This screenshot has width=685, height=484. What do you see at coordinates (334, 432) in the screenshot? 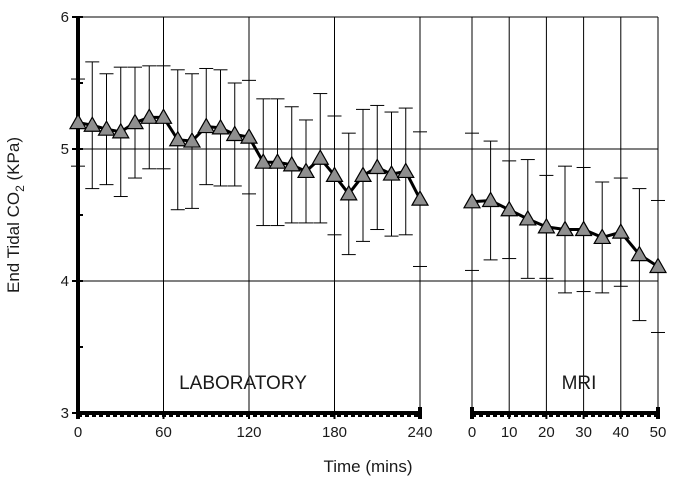
I see `x-tick-label: 180` at bounding box center [334, 432].